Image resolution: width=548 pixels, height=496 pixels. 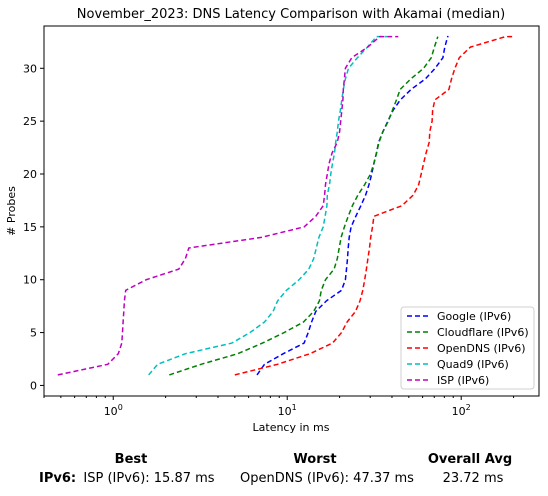 I want to click on best-header: Best, so click(x=131, y=459).